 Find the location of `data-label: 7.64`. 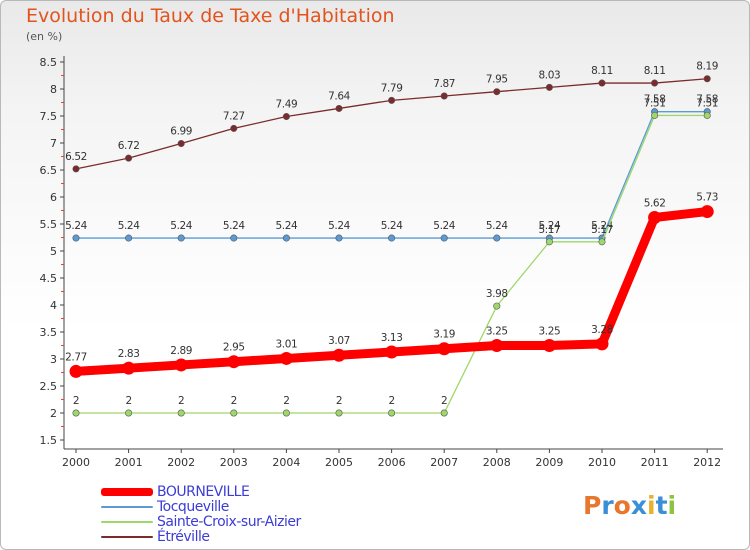

data-label: 7.64 is located at coordinates (339, 96).